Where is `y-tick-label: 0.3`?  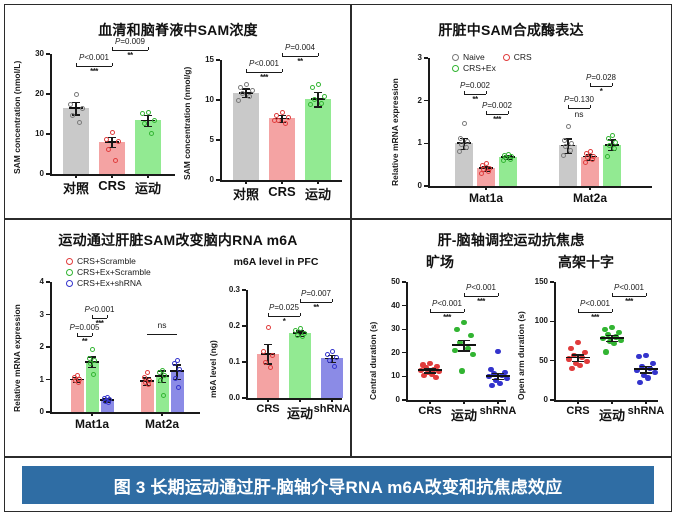 y-tick-label: 0.3 is located at coordinates (234, 289).